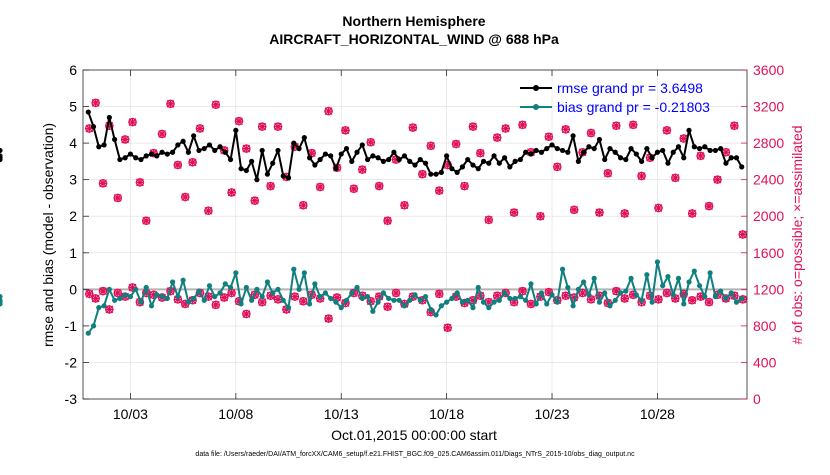  Describe the element at coordinates (765, 326) in the screenshot. I see `y-right-tick-label: 800` at that location.